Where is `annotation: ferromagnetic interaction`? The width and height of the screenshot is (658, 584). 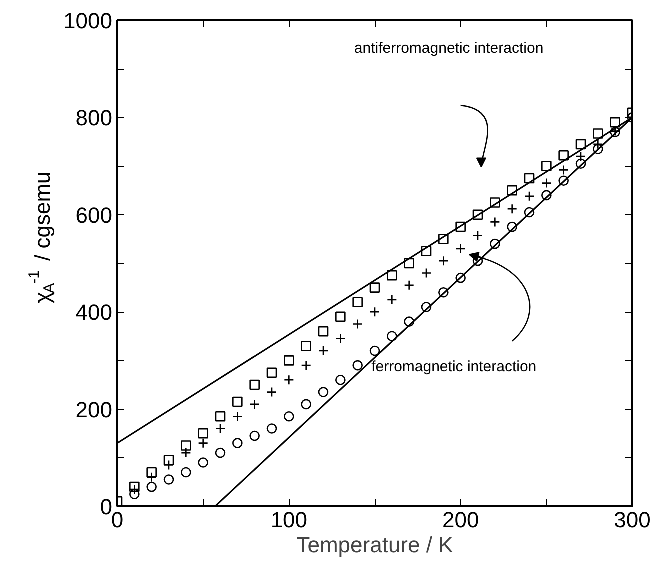 annotation: ferromagnetic interaction is located at coordinates (454, 367).